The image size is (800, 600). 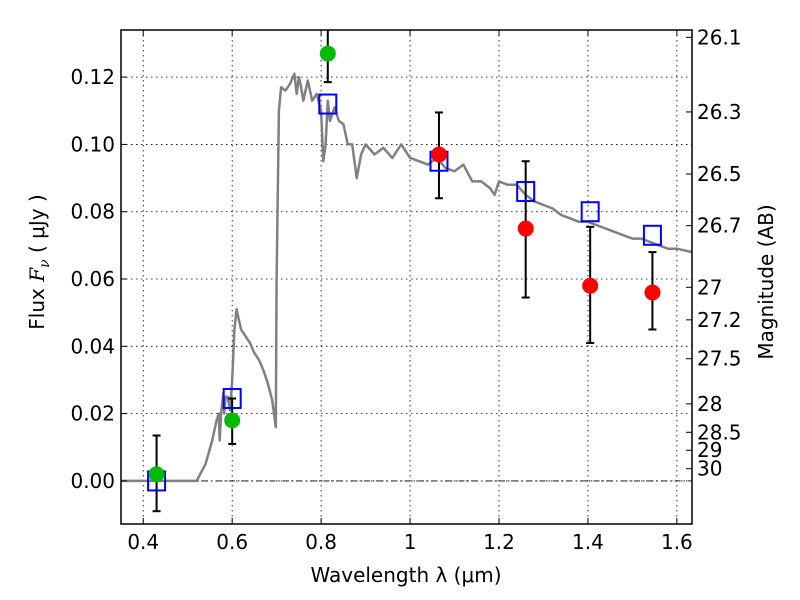 I want to click on y-axis-label-prefix: Flux, so click(x=37, y=306).